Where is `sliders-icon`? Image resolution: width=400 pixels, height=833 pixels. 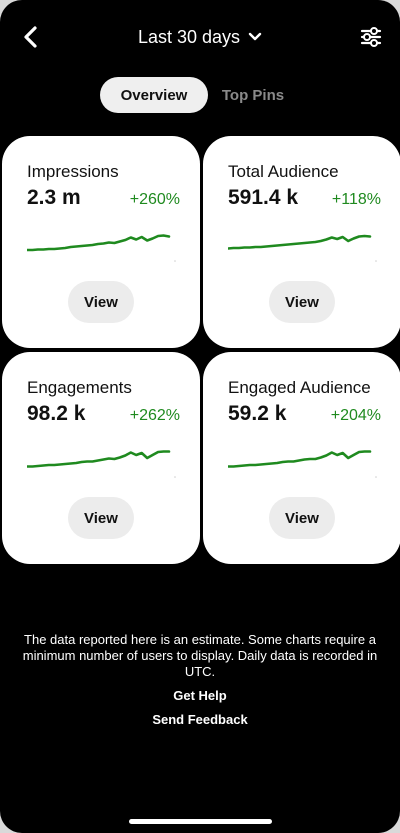 sliders-icon is located at coordinates (371, 37).